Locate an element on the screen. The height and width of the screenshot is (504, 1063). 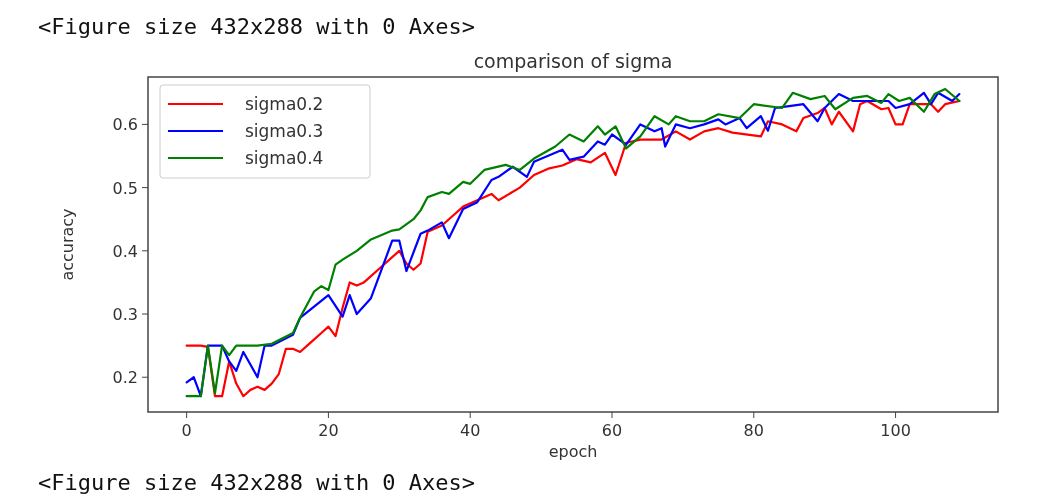
x-tick-label: 60 is located at coordinates (612, 430).